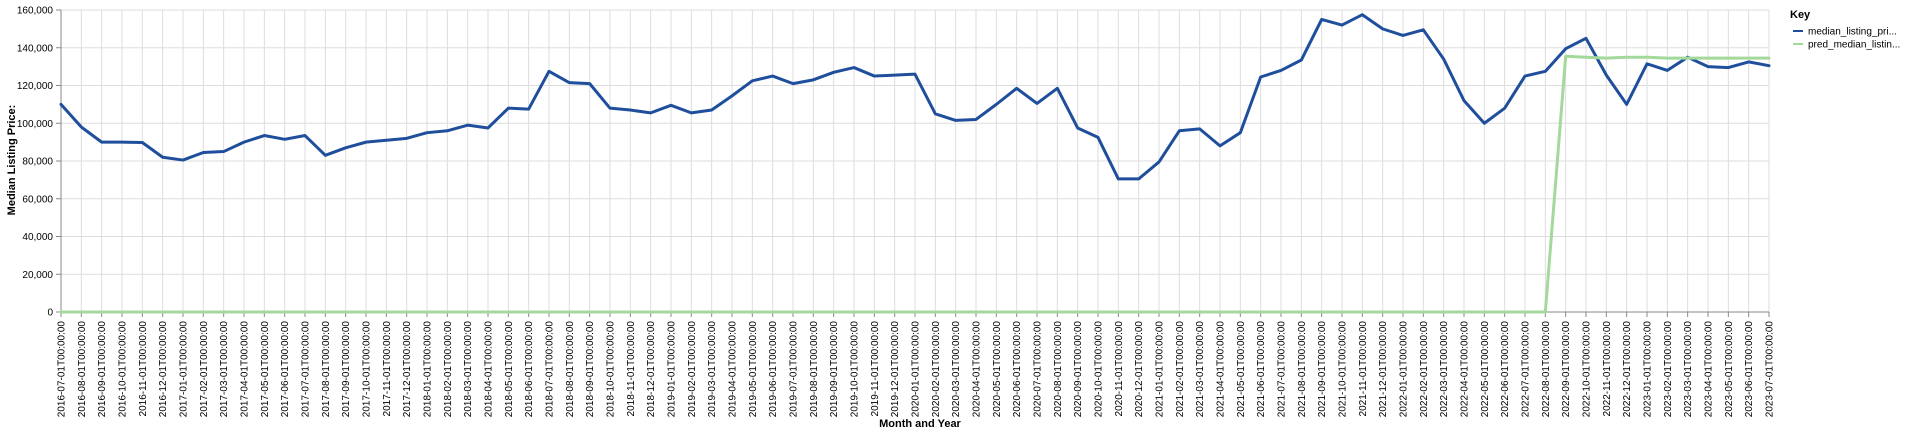  I want to click on x-tick-label: 2019-01-01T00:00:00, so click(672, 369).